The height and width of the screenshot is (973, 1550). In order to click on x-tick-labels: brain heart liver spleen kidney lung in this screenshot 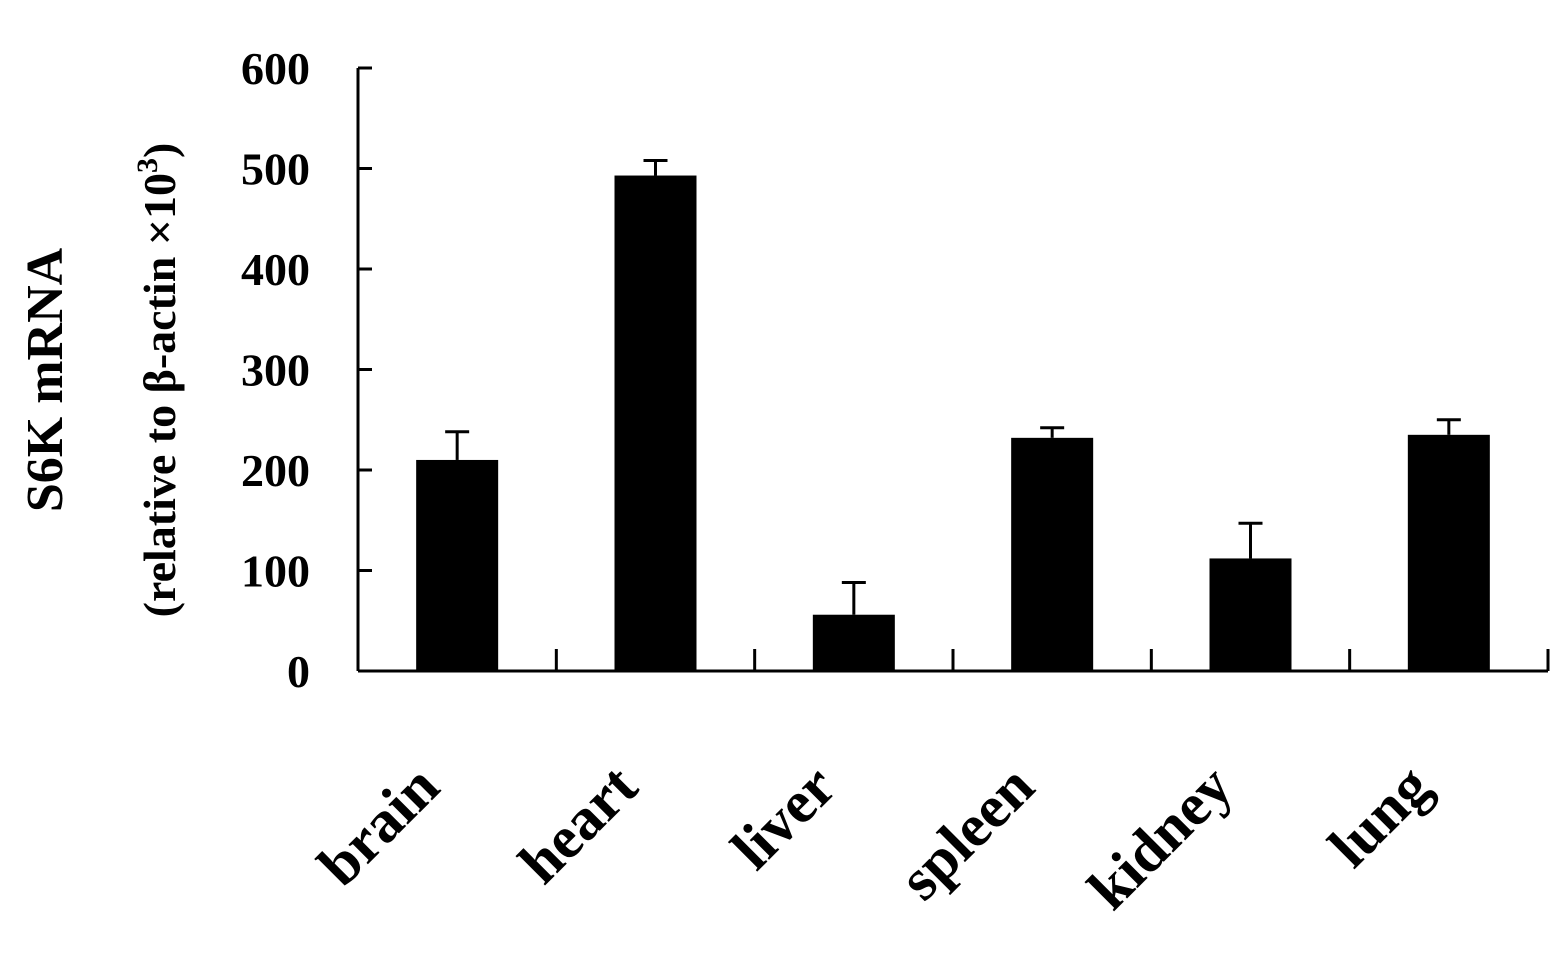, I will do `click(874, 837)`.